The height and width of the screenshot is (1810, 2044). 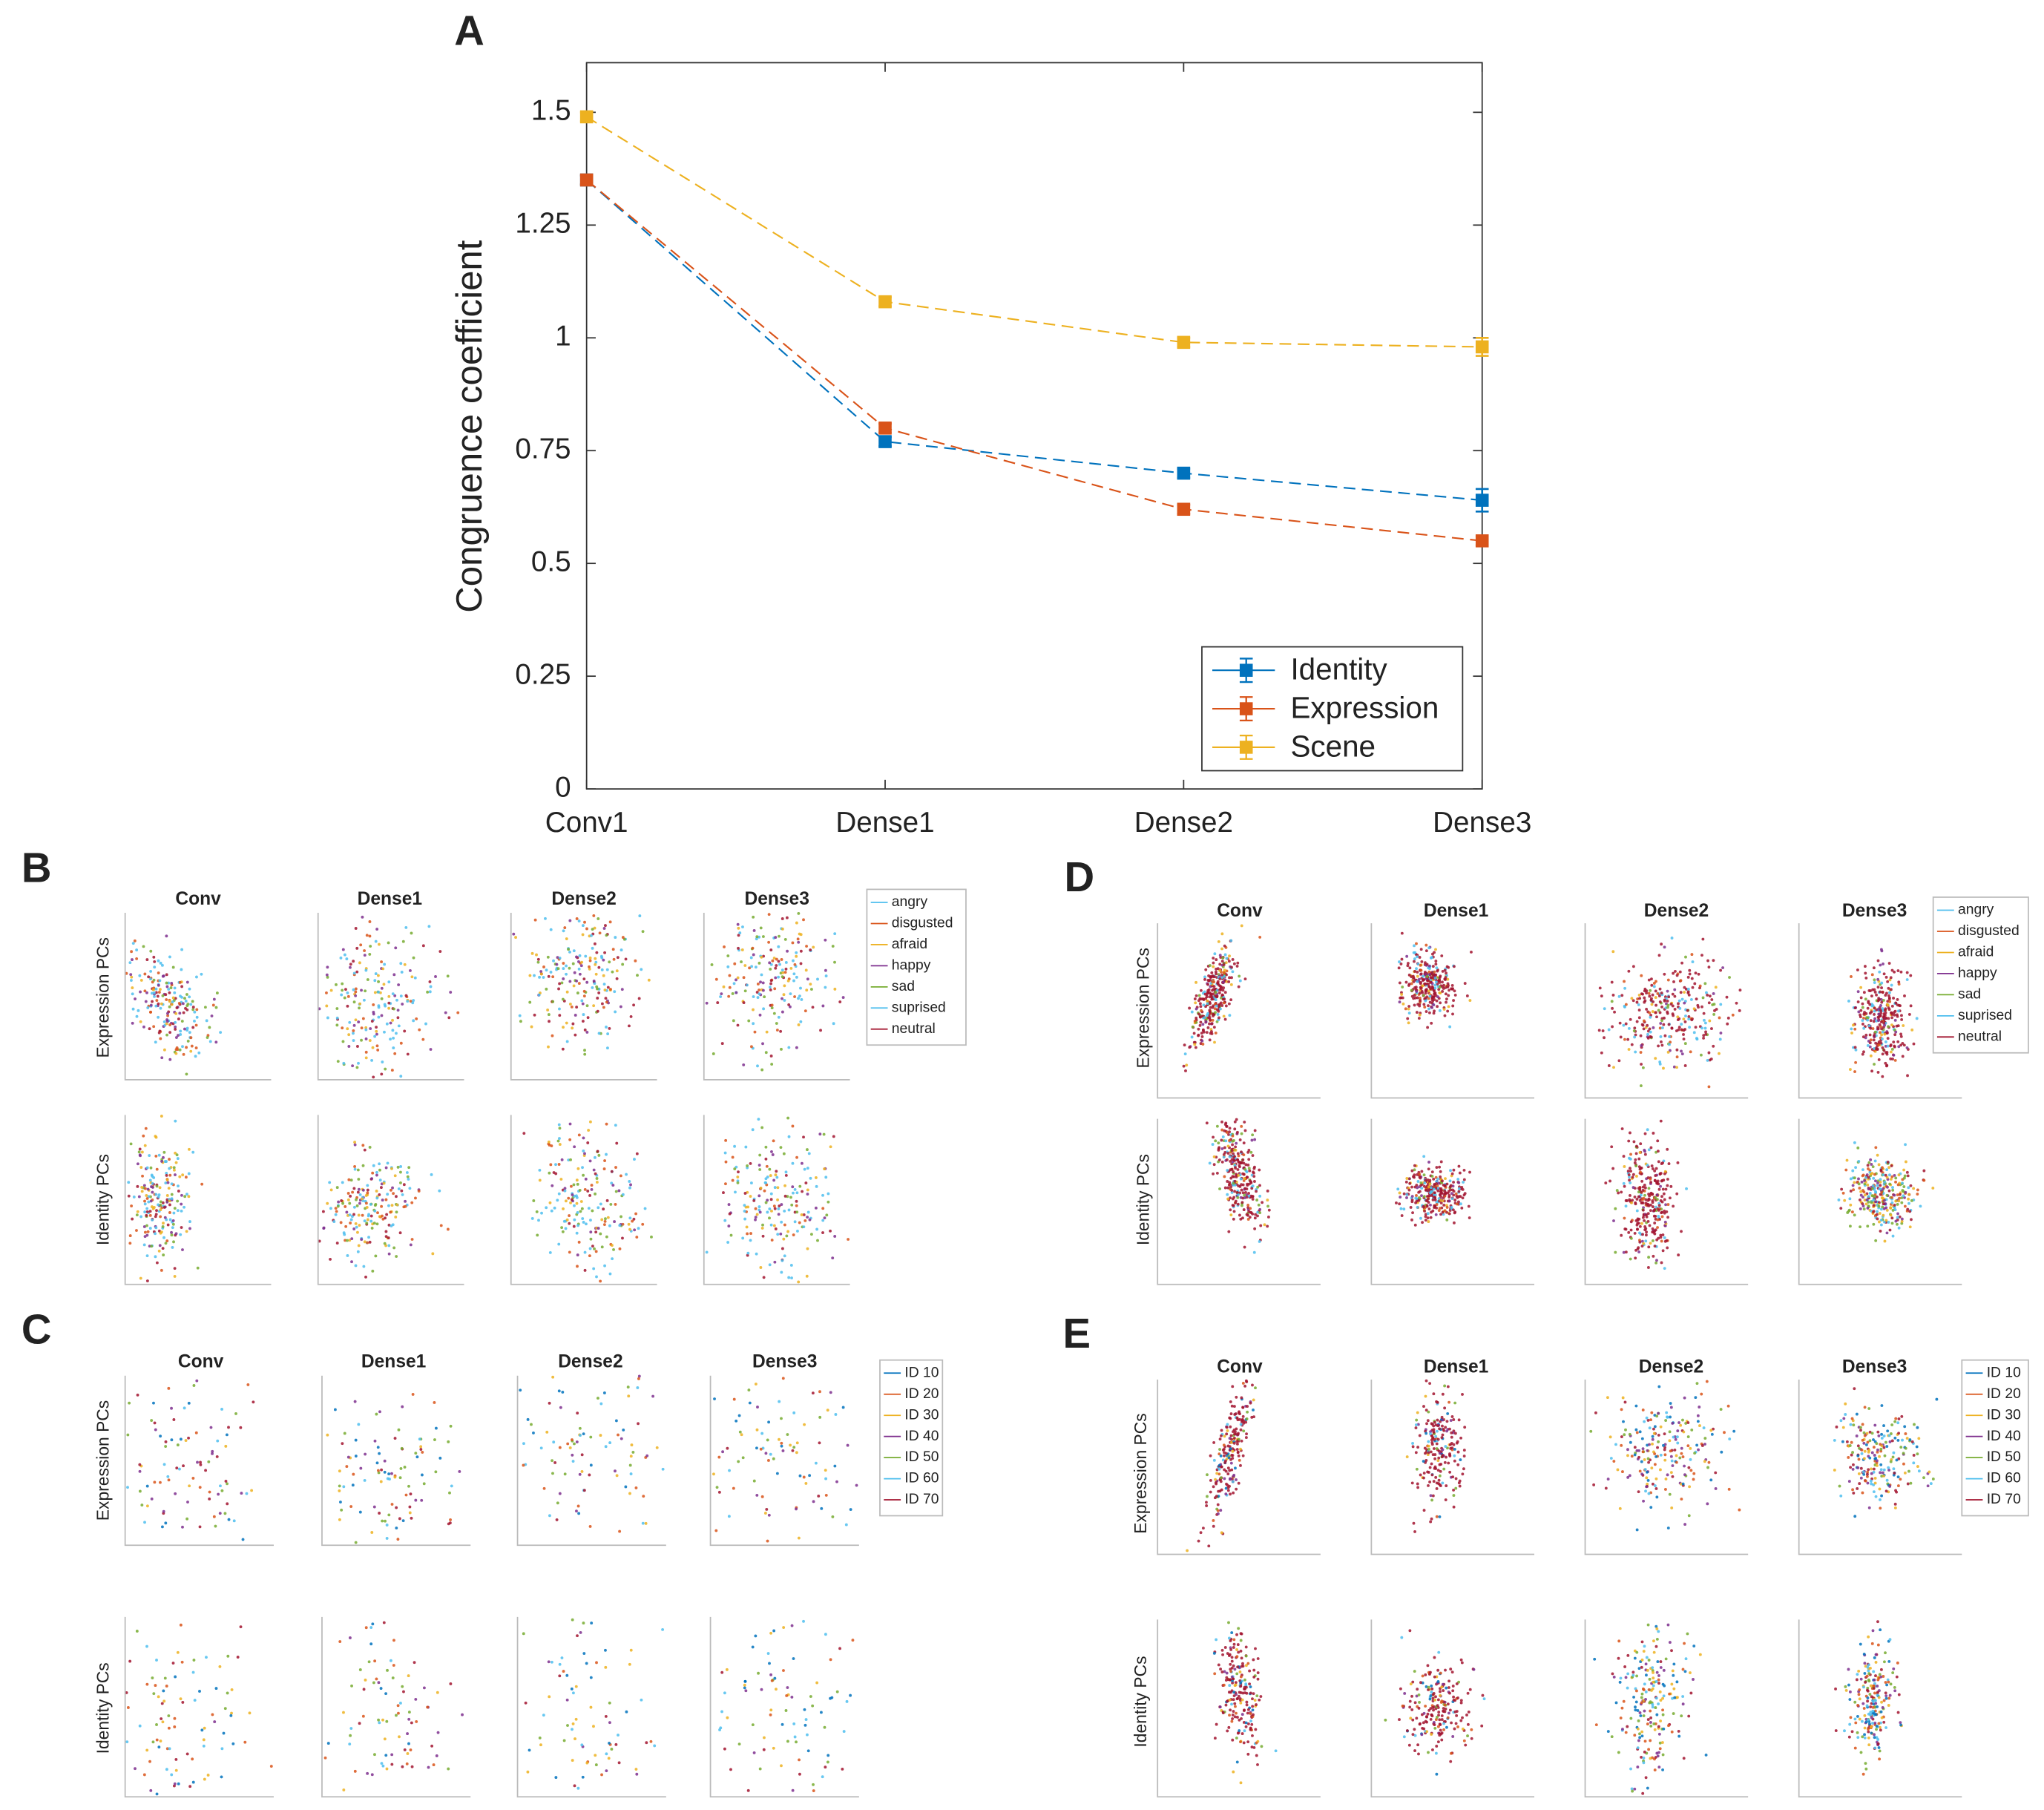 I want to click on subplot-axes, so click(x=1453, y=1011).